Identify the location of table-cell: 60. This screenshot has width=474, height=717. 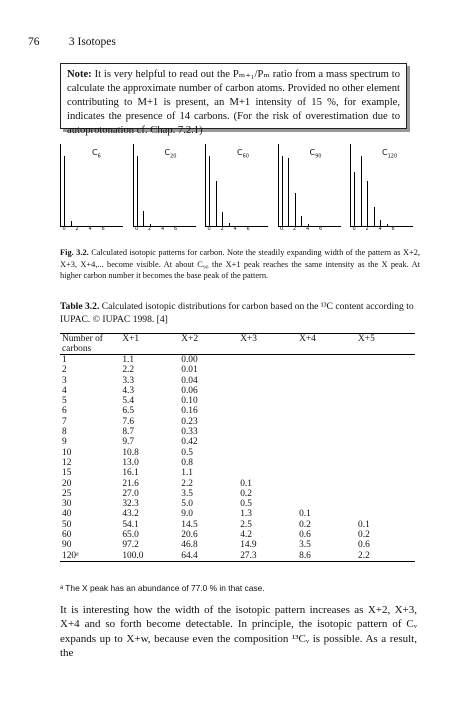
(67, 535).